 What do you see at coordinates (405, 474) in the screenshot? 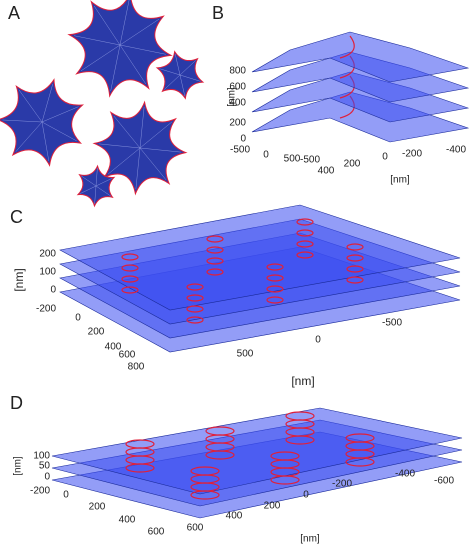
I see `tick-label: -400` at bounding box center [405, 474].